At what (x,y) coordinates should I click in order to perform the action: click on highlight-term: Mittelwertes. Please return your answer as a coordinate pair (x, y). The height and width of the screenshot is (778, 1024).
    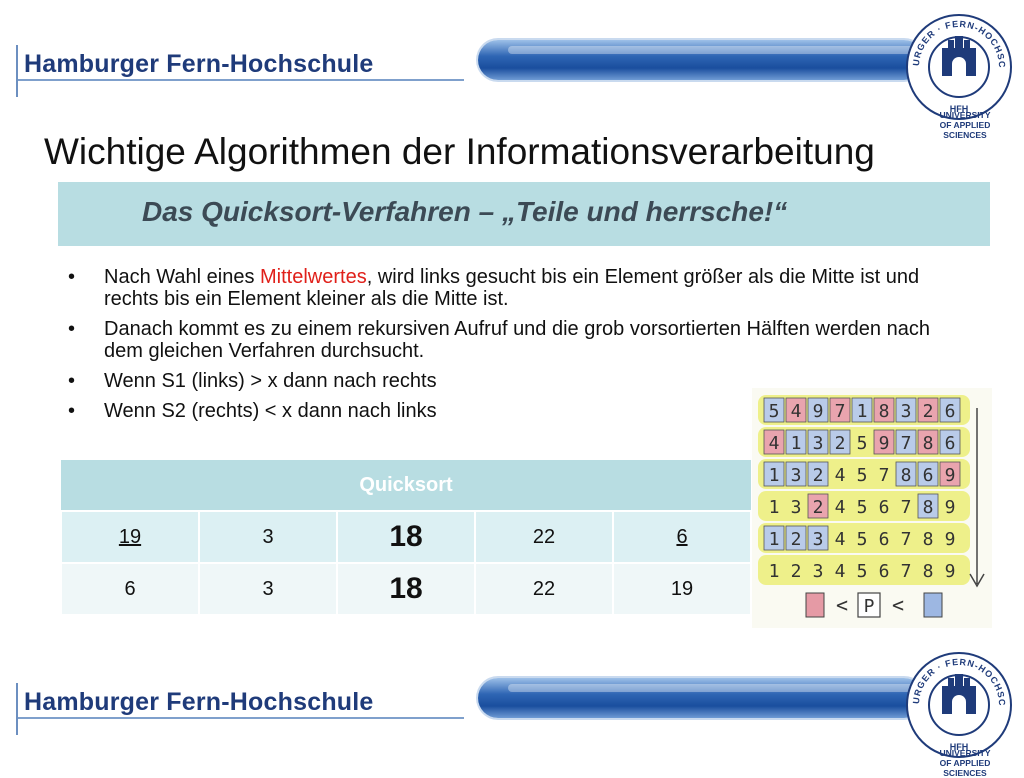
    Looking at the image, I should click on (313, 277).